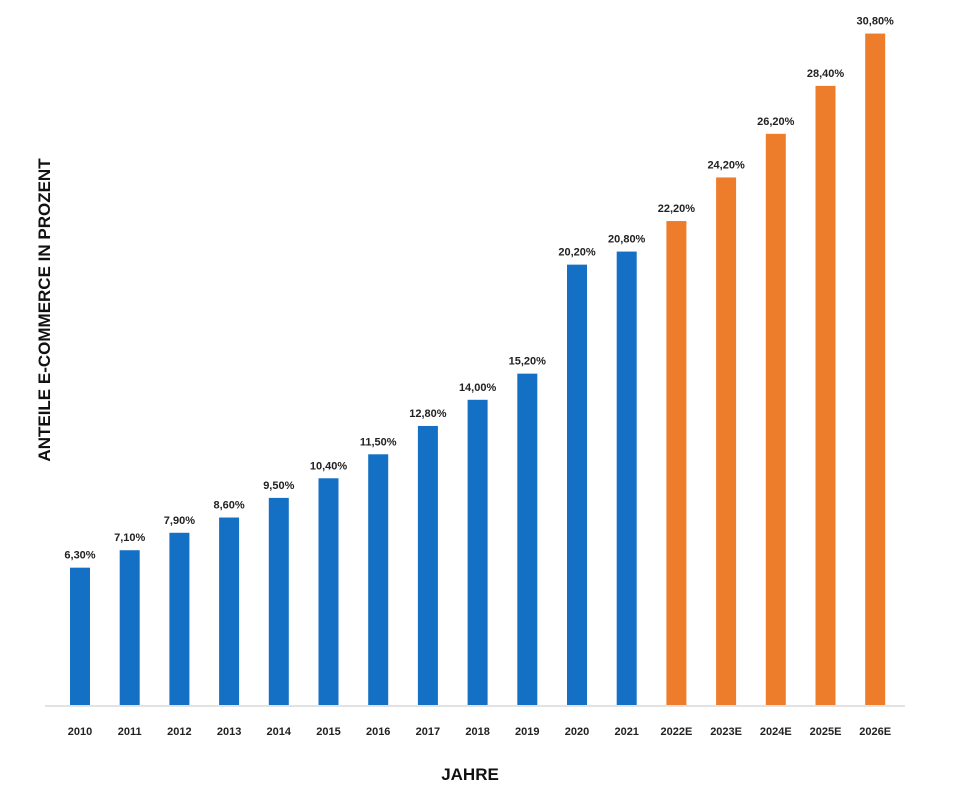  Describe the element at coordinates (876, 22) in the screenshot. I see `data-label-2026E: 30,80%` at that location.